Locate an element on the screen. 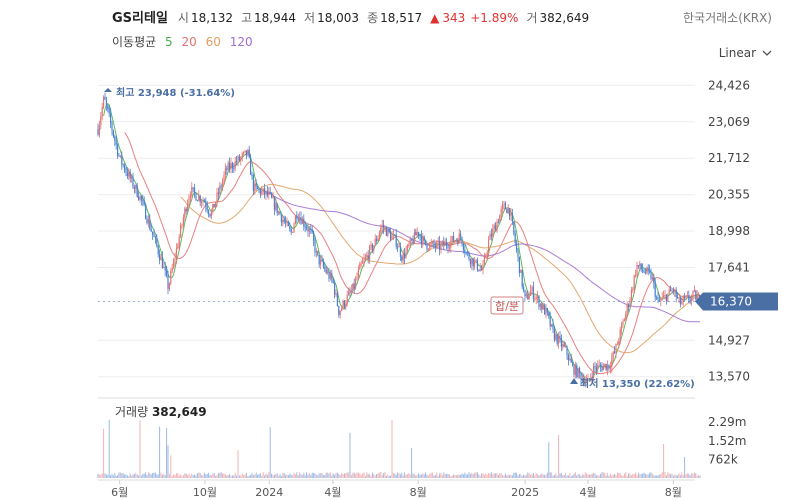  ma-legend-item-60: 60 is located at coordinates (213, 42).